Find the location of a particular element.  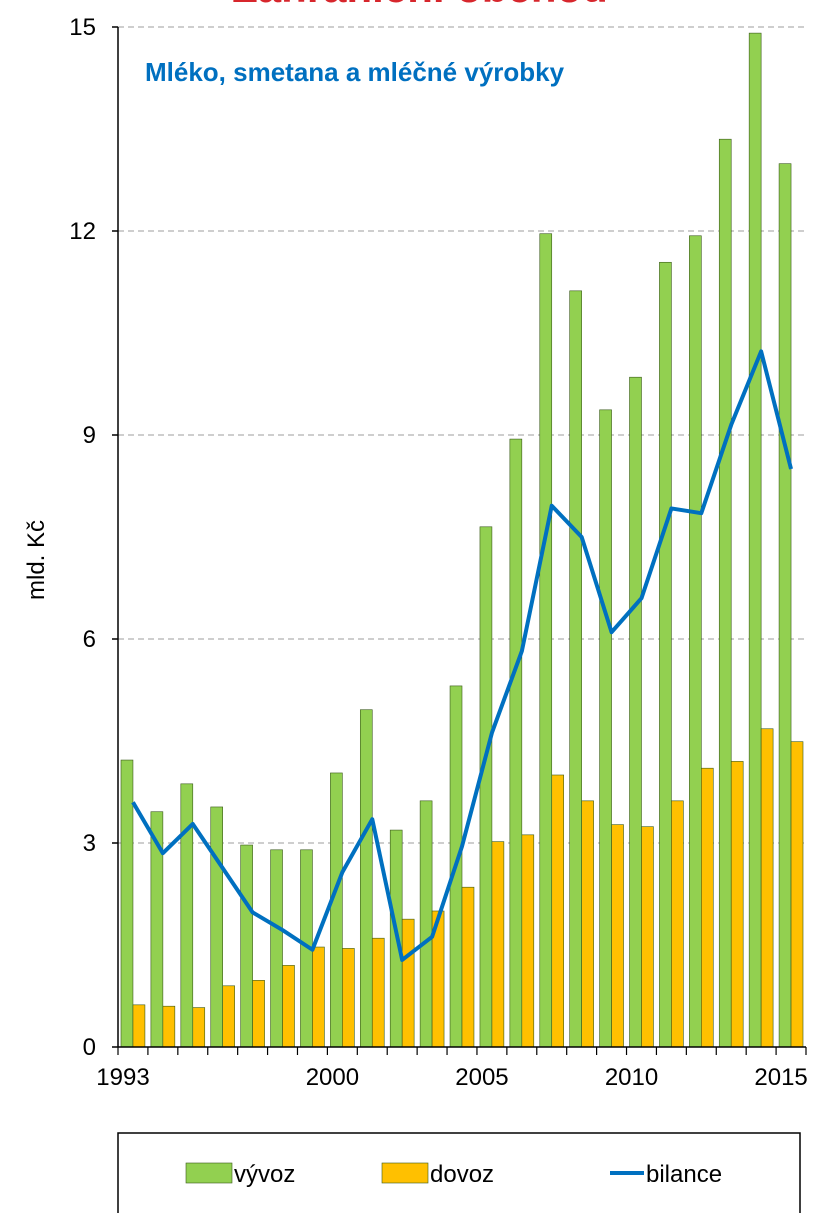

x-tick-label: 2010 is located at coordinates (631, 1077).